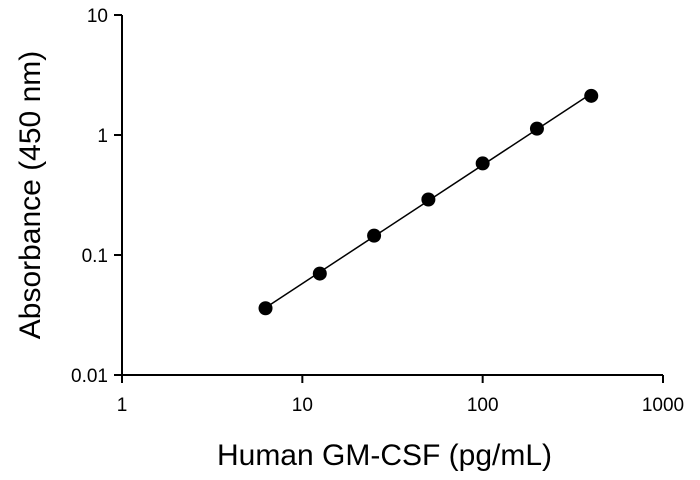  What do you see at coordinates (96, 196) in the screenshot?
I see `y-ticks: 0.01 0.1 1 10` at bounding box center [96, 196].